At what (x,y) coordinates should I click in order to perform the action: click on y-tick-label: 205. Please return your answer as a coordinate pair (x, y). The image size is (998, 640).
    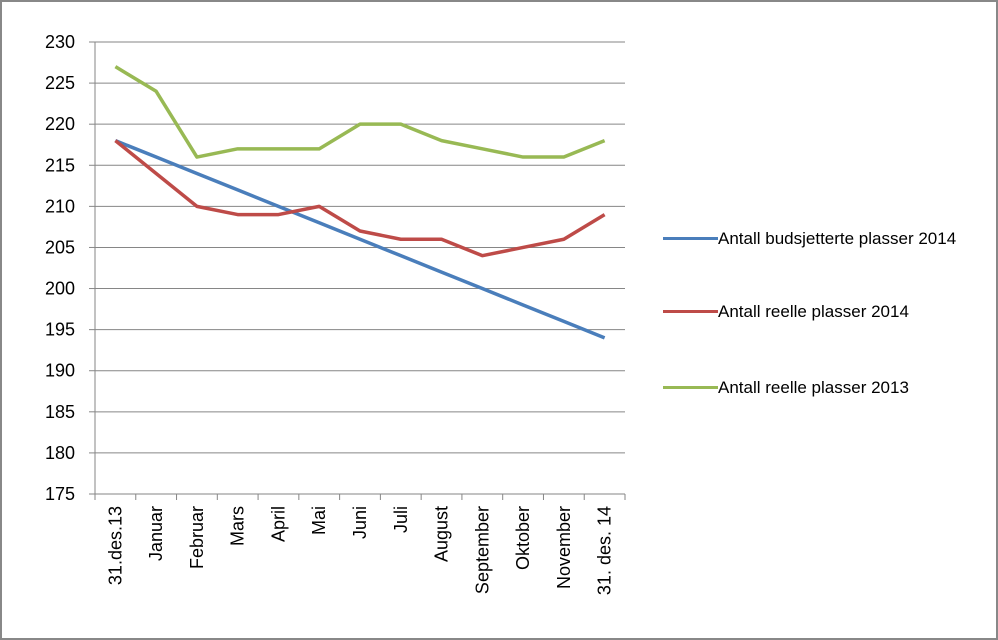
    Looking at the image, I should click on (60, 247).